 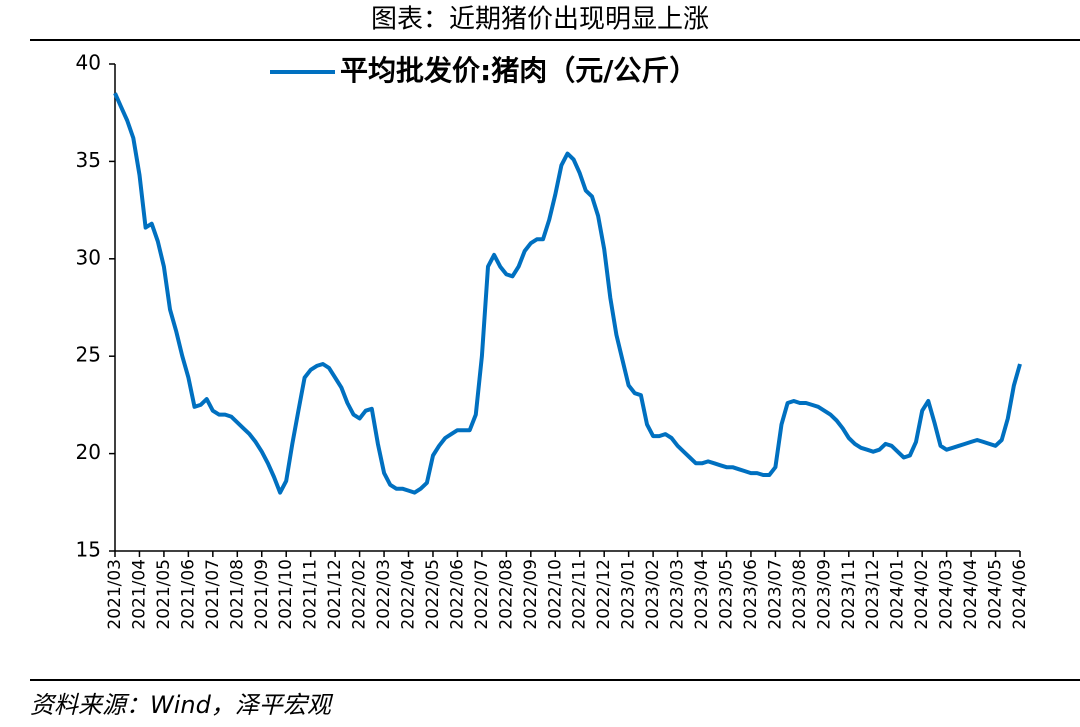 I want to click on x-tick-label: 2024/05, so click(x=996, y=594).